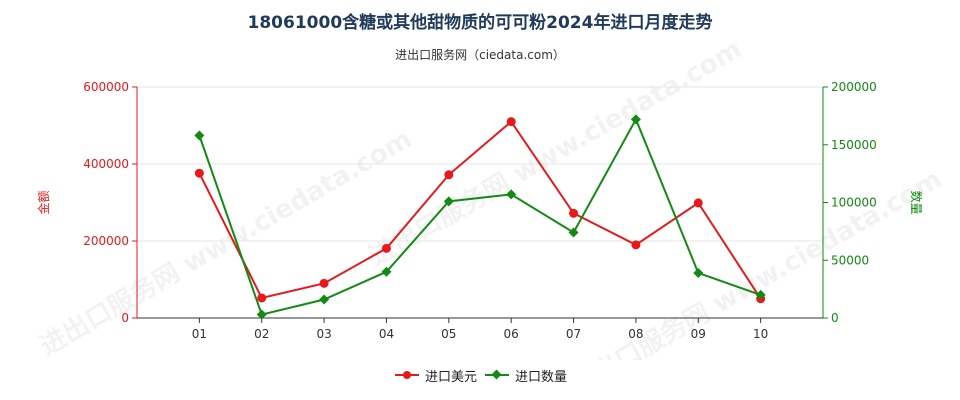 This screenshot has height=400, width=960. What do you see at coordinates (511, 334) in the screenshot?
I see `x-tick-label: 06` at bounding box center [511, 334].